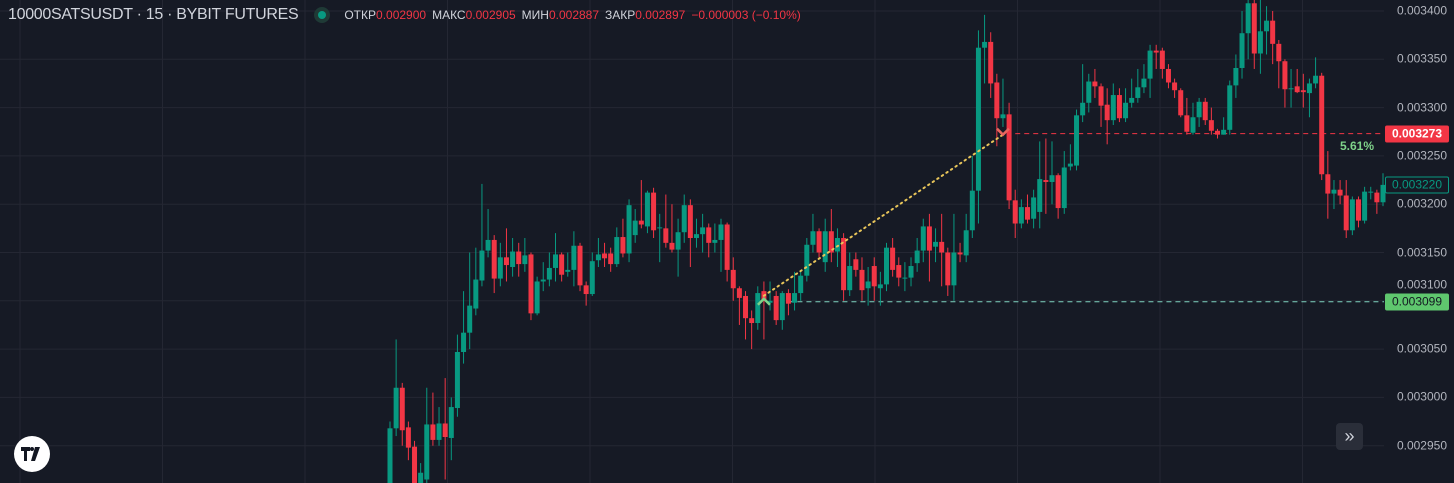  I want to click on price-tick: 0.003150, so click(1421, 252).